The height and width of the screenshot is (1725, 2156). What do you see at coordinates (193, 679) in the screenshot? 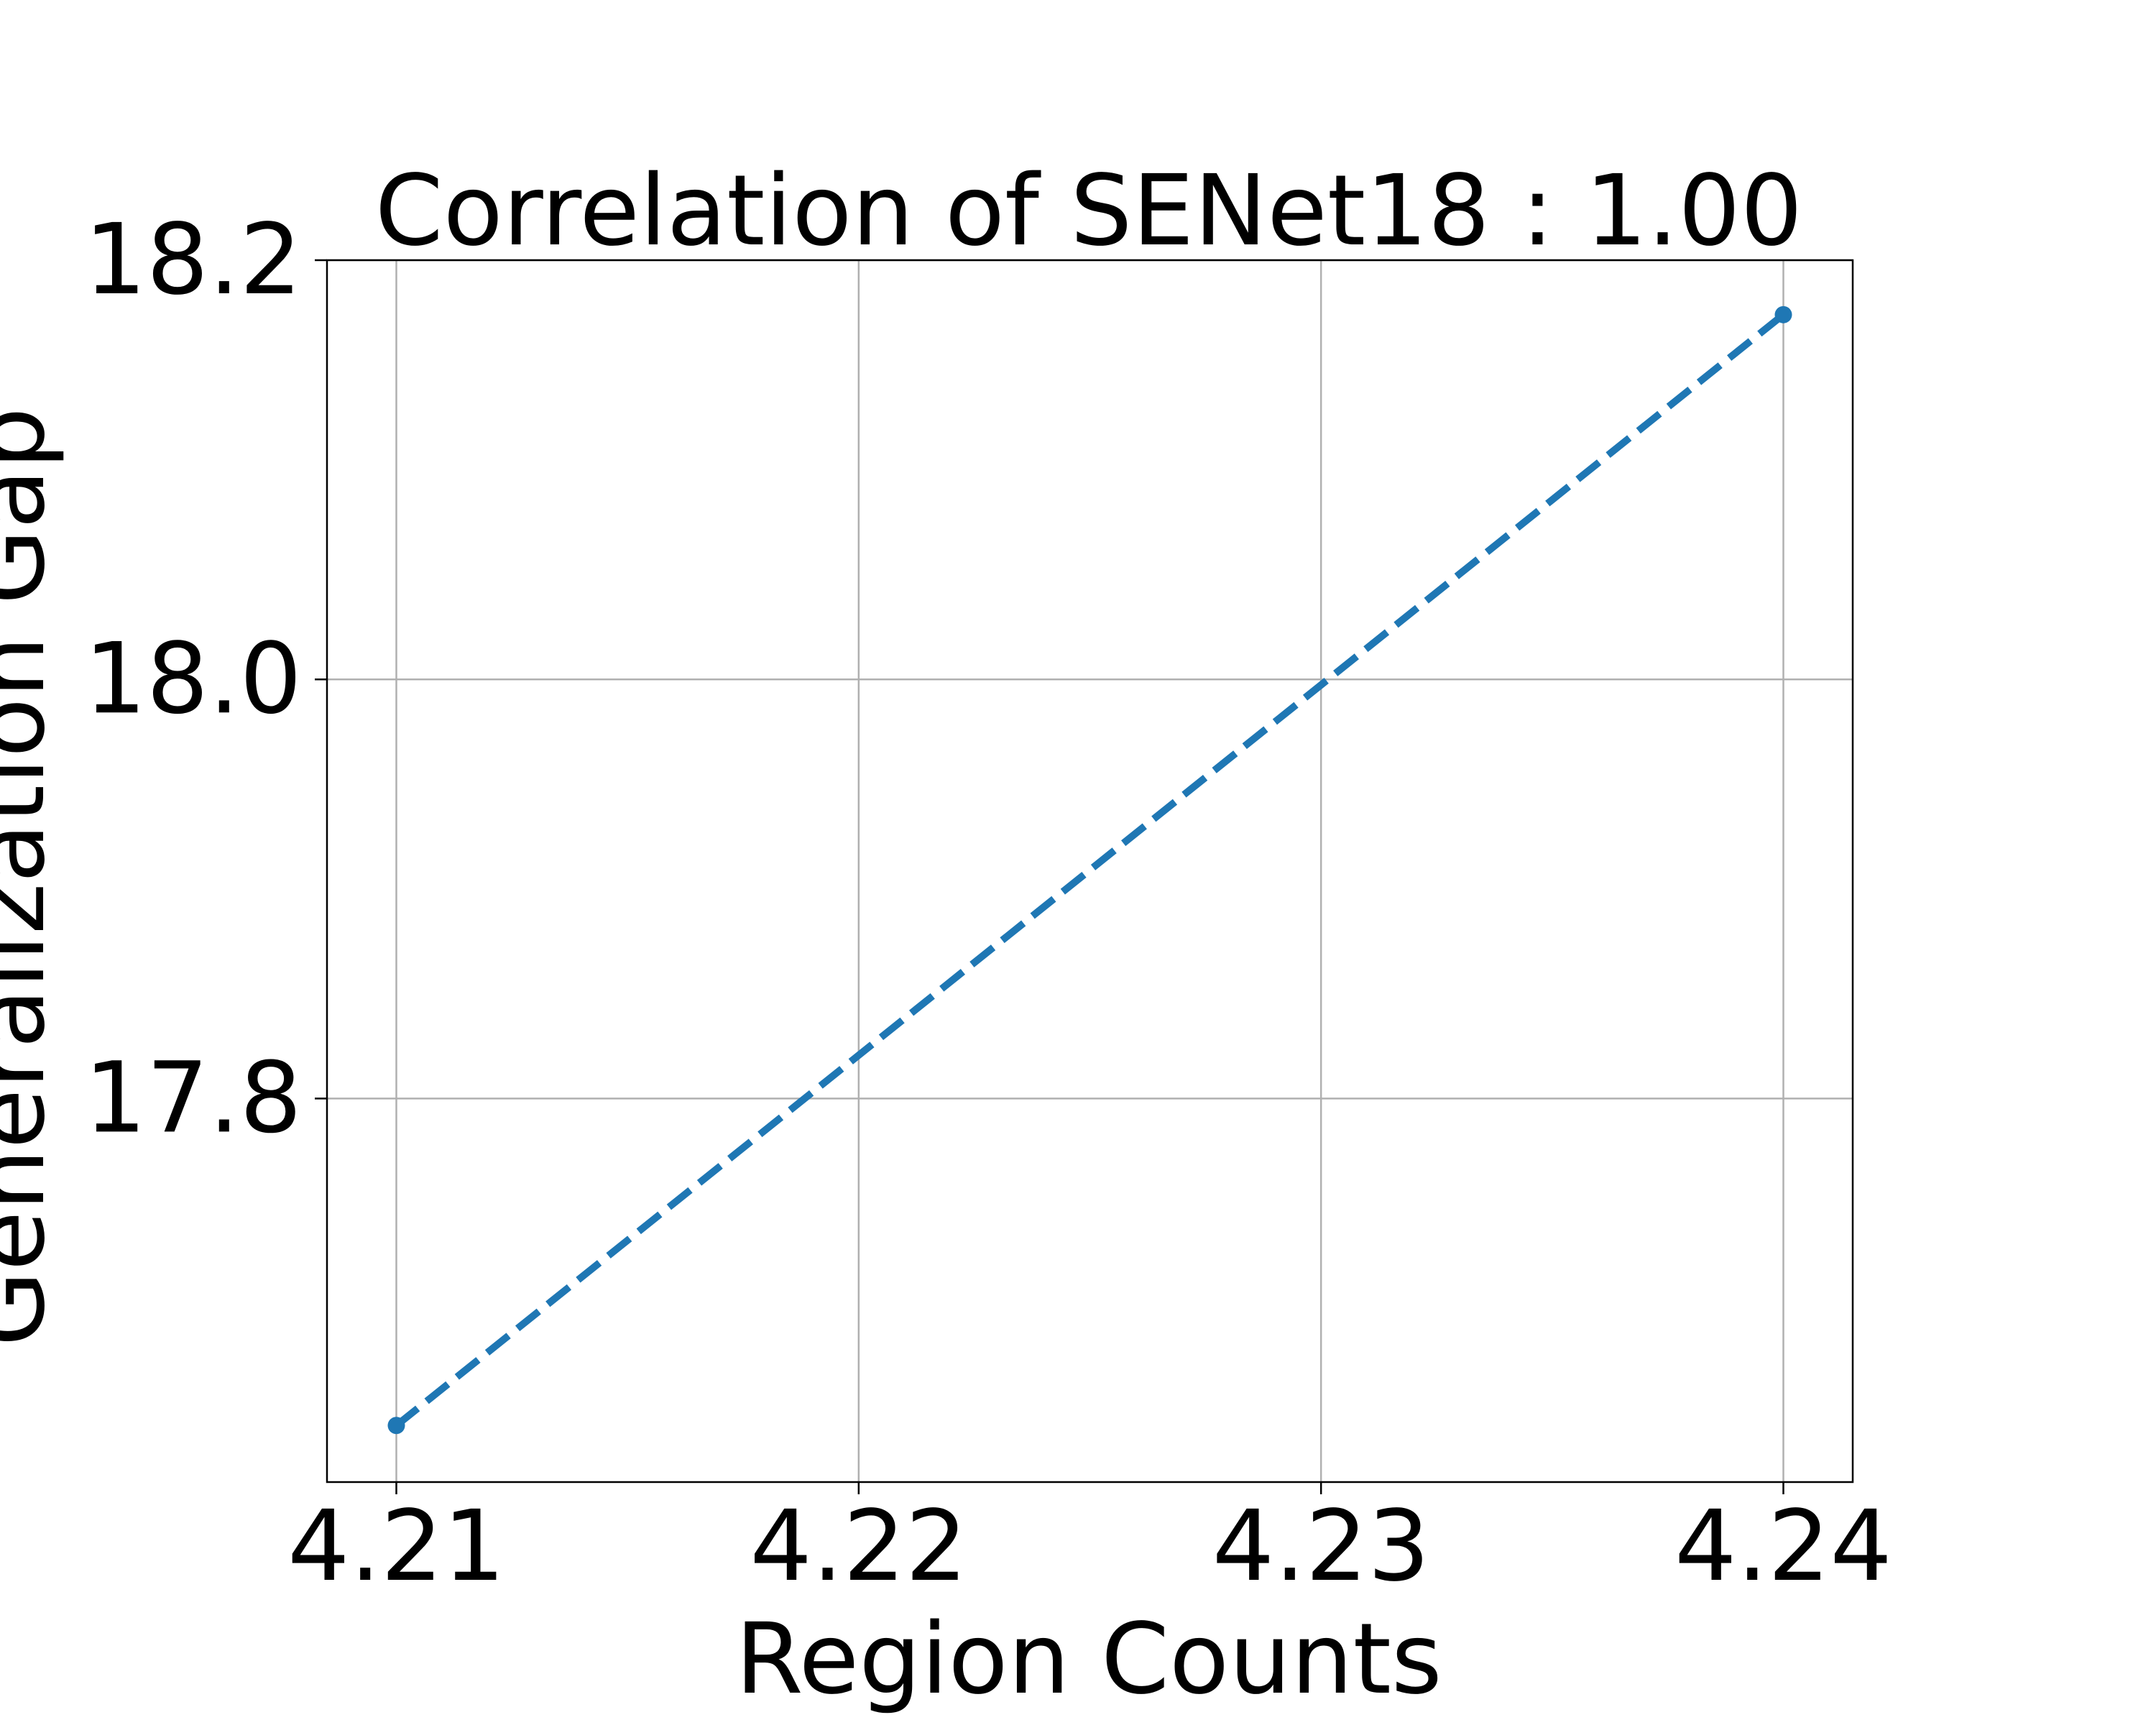
I see `y-tick-label: 18.0` at bounding box center [193, 679].